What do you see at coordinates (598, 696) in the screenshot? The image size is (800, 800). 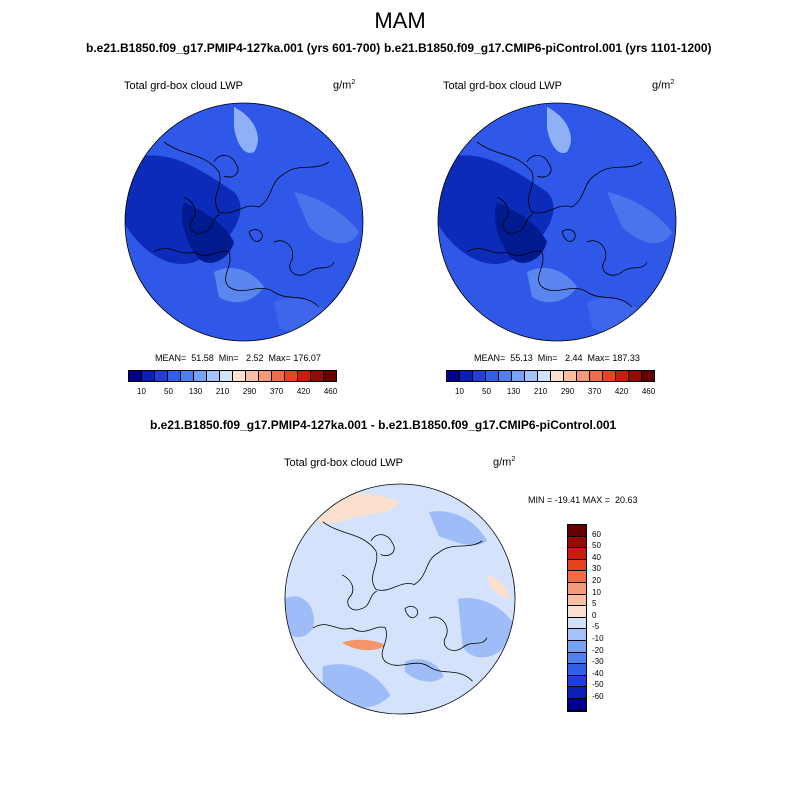 I see `diff-colorbar-tick-label: -60` at bounding box center [598, 696].